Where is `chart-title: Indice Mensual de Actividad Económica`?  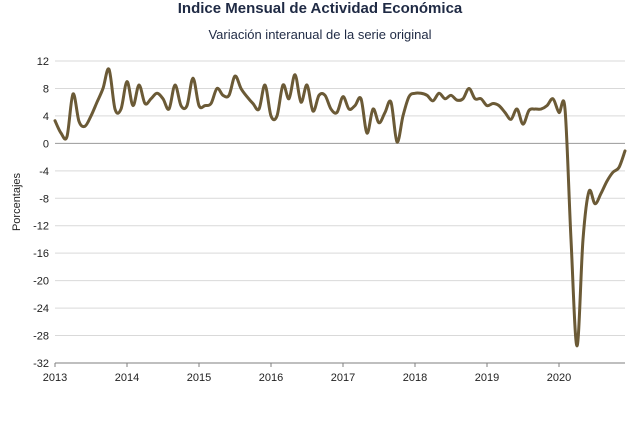
chart-title: Indice Mensual de Actividad Económica is located at coordinates (320, 8).